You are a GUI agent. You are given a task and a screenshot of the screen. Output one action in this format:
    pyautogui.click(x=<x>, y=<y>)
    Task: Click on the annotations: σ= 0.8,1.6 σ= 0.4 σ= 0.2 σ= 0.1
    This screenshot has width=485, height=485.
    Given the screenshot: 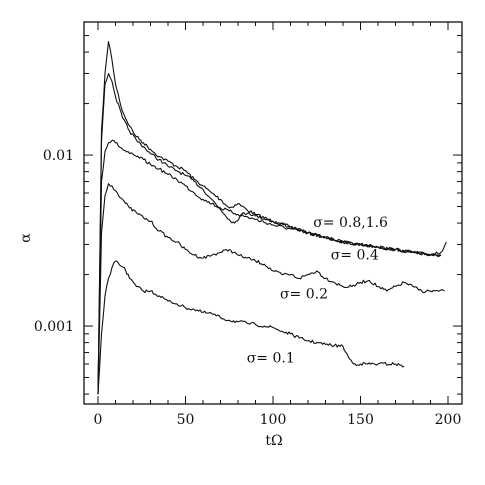 What is the action you would take?
    pyautogui.click(x=317, y=291)
    